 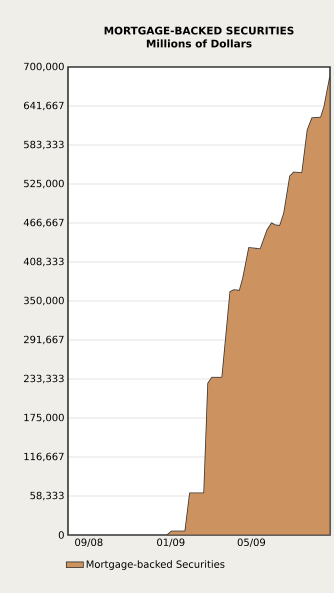 What do you see at coordinates (199, 30) in the screenshot?
I see `chart-title: MORTGAGE-BACKED SECURITIES` at bounding box center [199, 30].